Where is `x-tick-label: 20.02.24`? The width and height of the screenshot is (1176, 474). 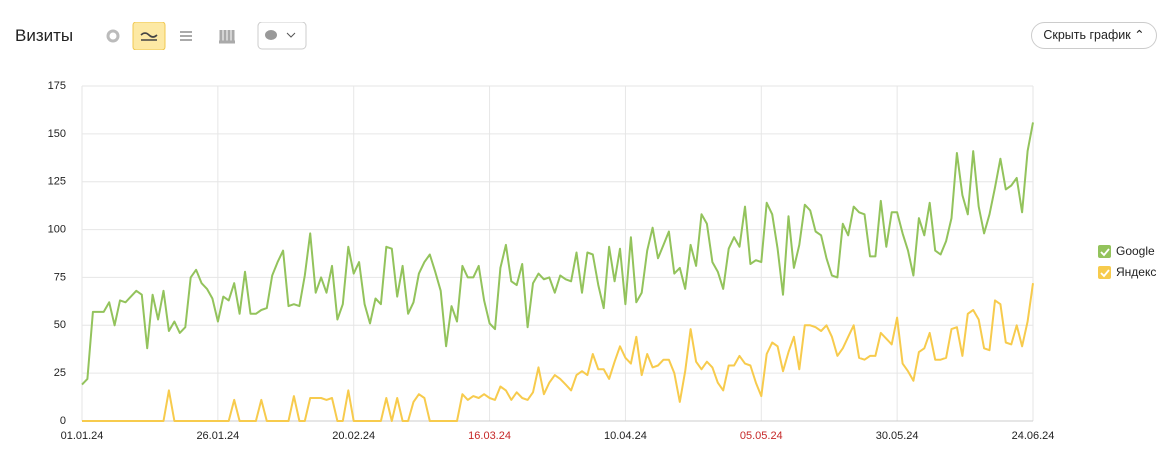 x-tick-label: 20.02.24 is located at coordinates (353, 436).